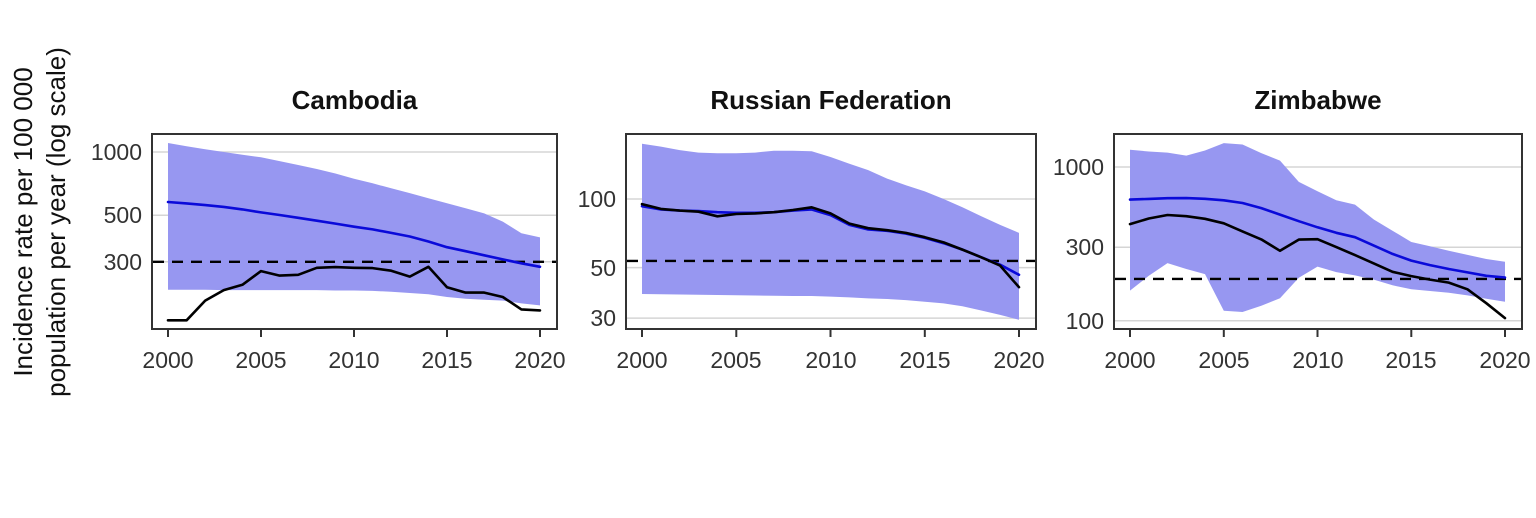 The width and height of the screenshot is (1536, 518). What do you see at coordinates (603, 318) in the screenshot?
I see `y-tick-label: 30` at bounding box center [603, 318].